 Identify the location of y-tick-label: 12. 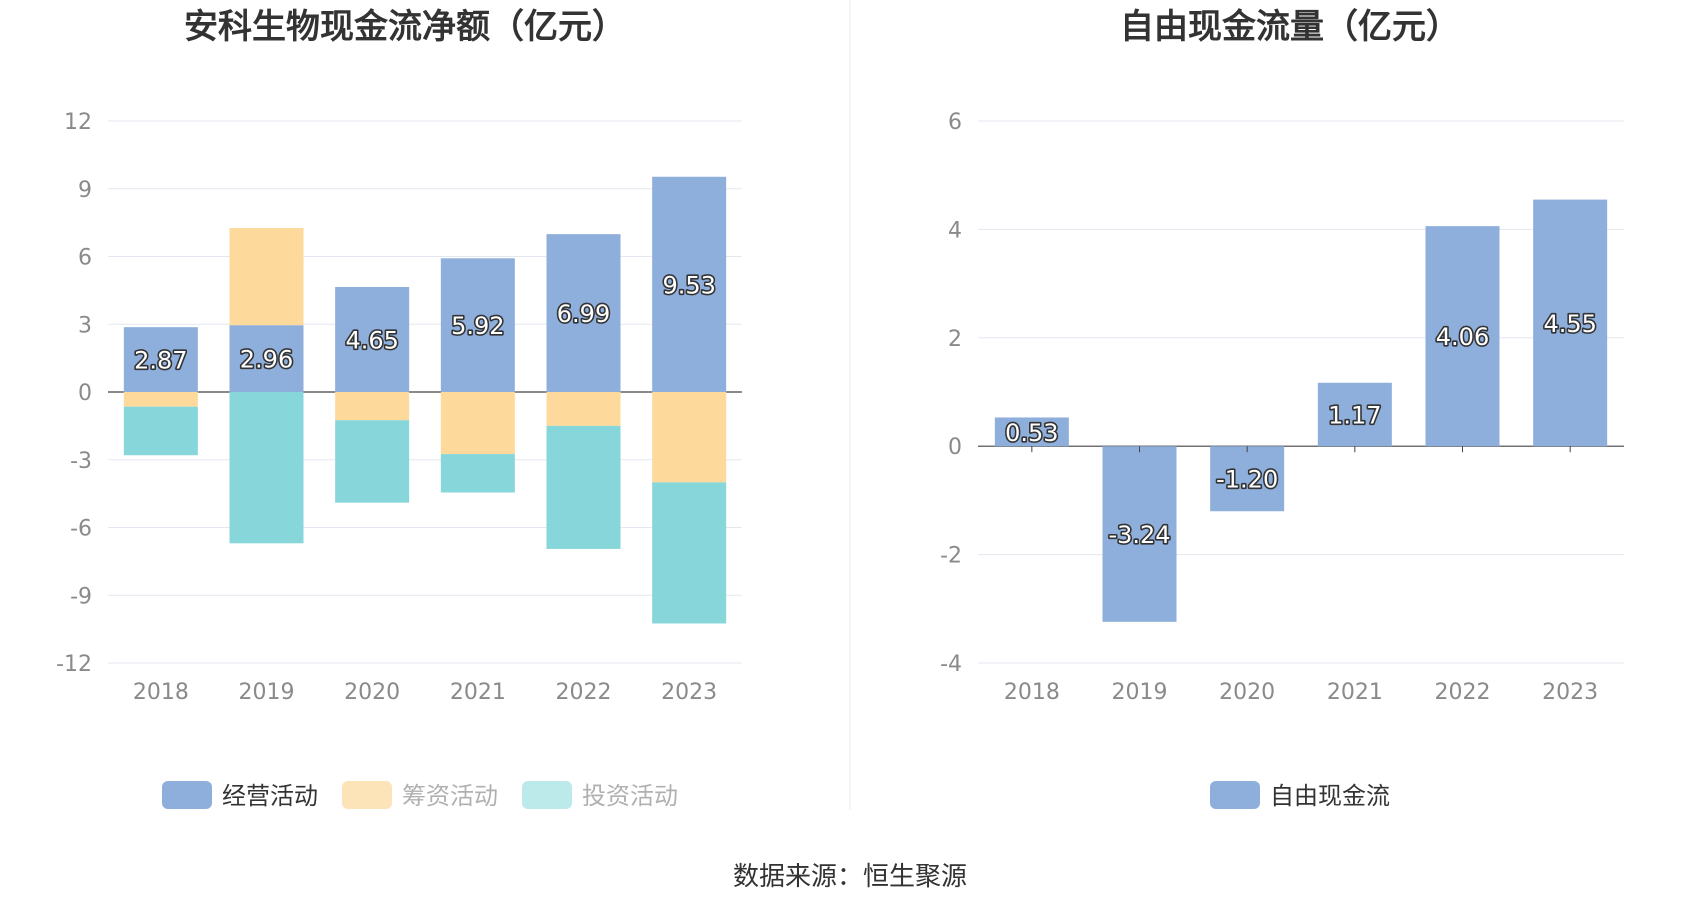
(78, 122).